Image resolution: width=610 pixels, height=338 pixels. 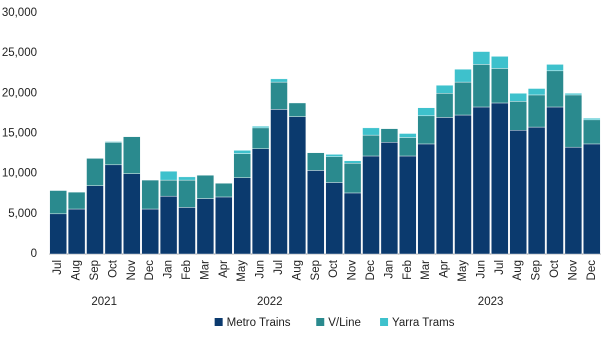 I want to click on y-tick-label: 20,000, so click(x=19, y=93).